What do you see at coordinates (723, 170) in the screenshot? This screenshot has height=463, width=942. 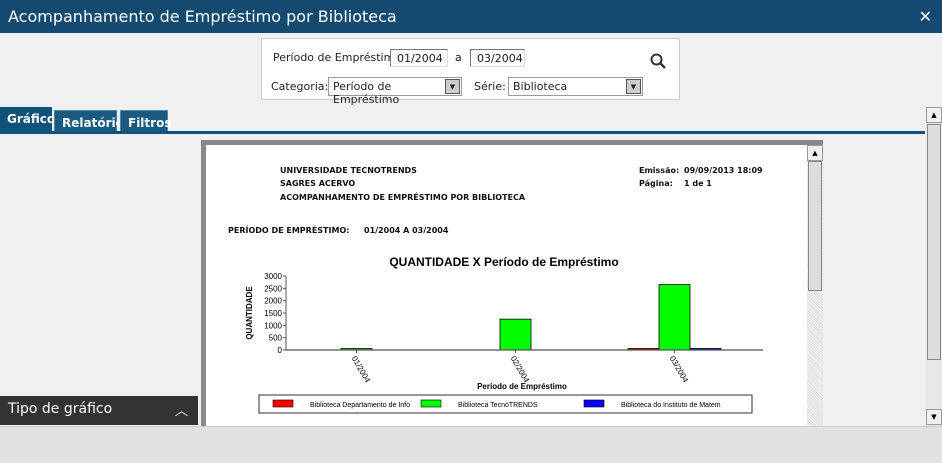 I see `emissao-value: 09/09/2013 18:09` at bounding box center [723, 170].